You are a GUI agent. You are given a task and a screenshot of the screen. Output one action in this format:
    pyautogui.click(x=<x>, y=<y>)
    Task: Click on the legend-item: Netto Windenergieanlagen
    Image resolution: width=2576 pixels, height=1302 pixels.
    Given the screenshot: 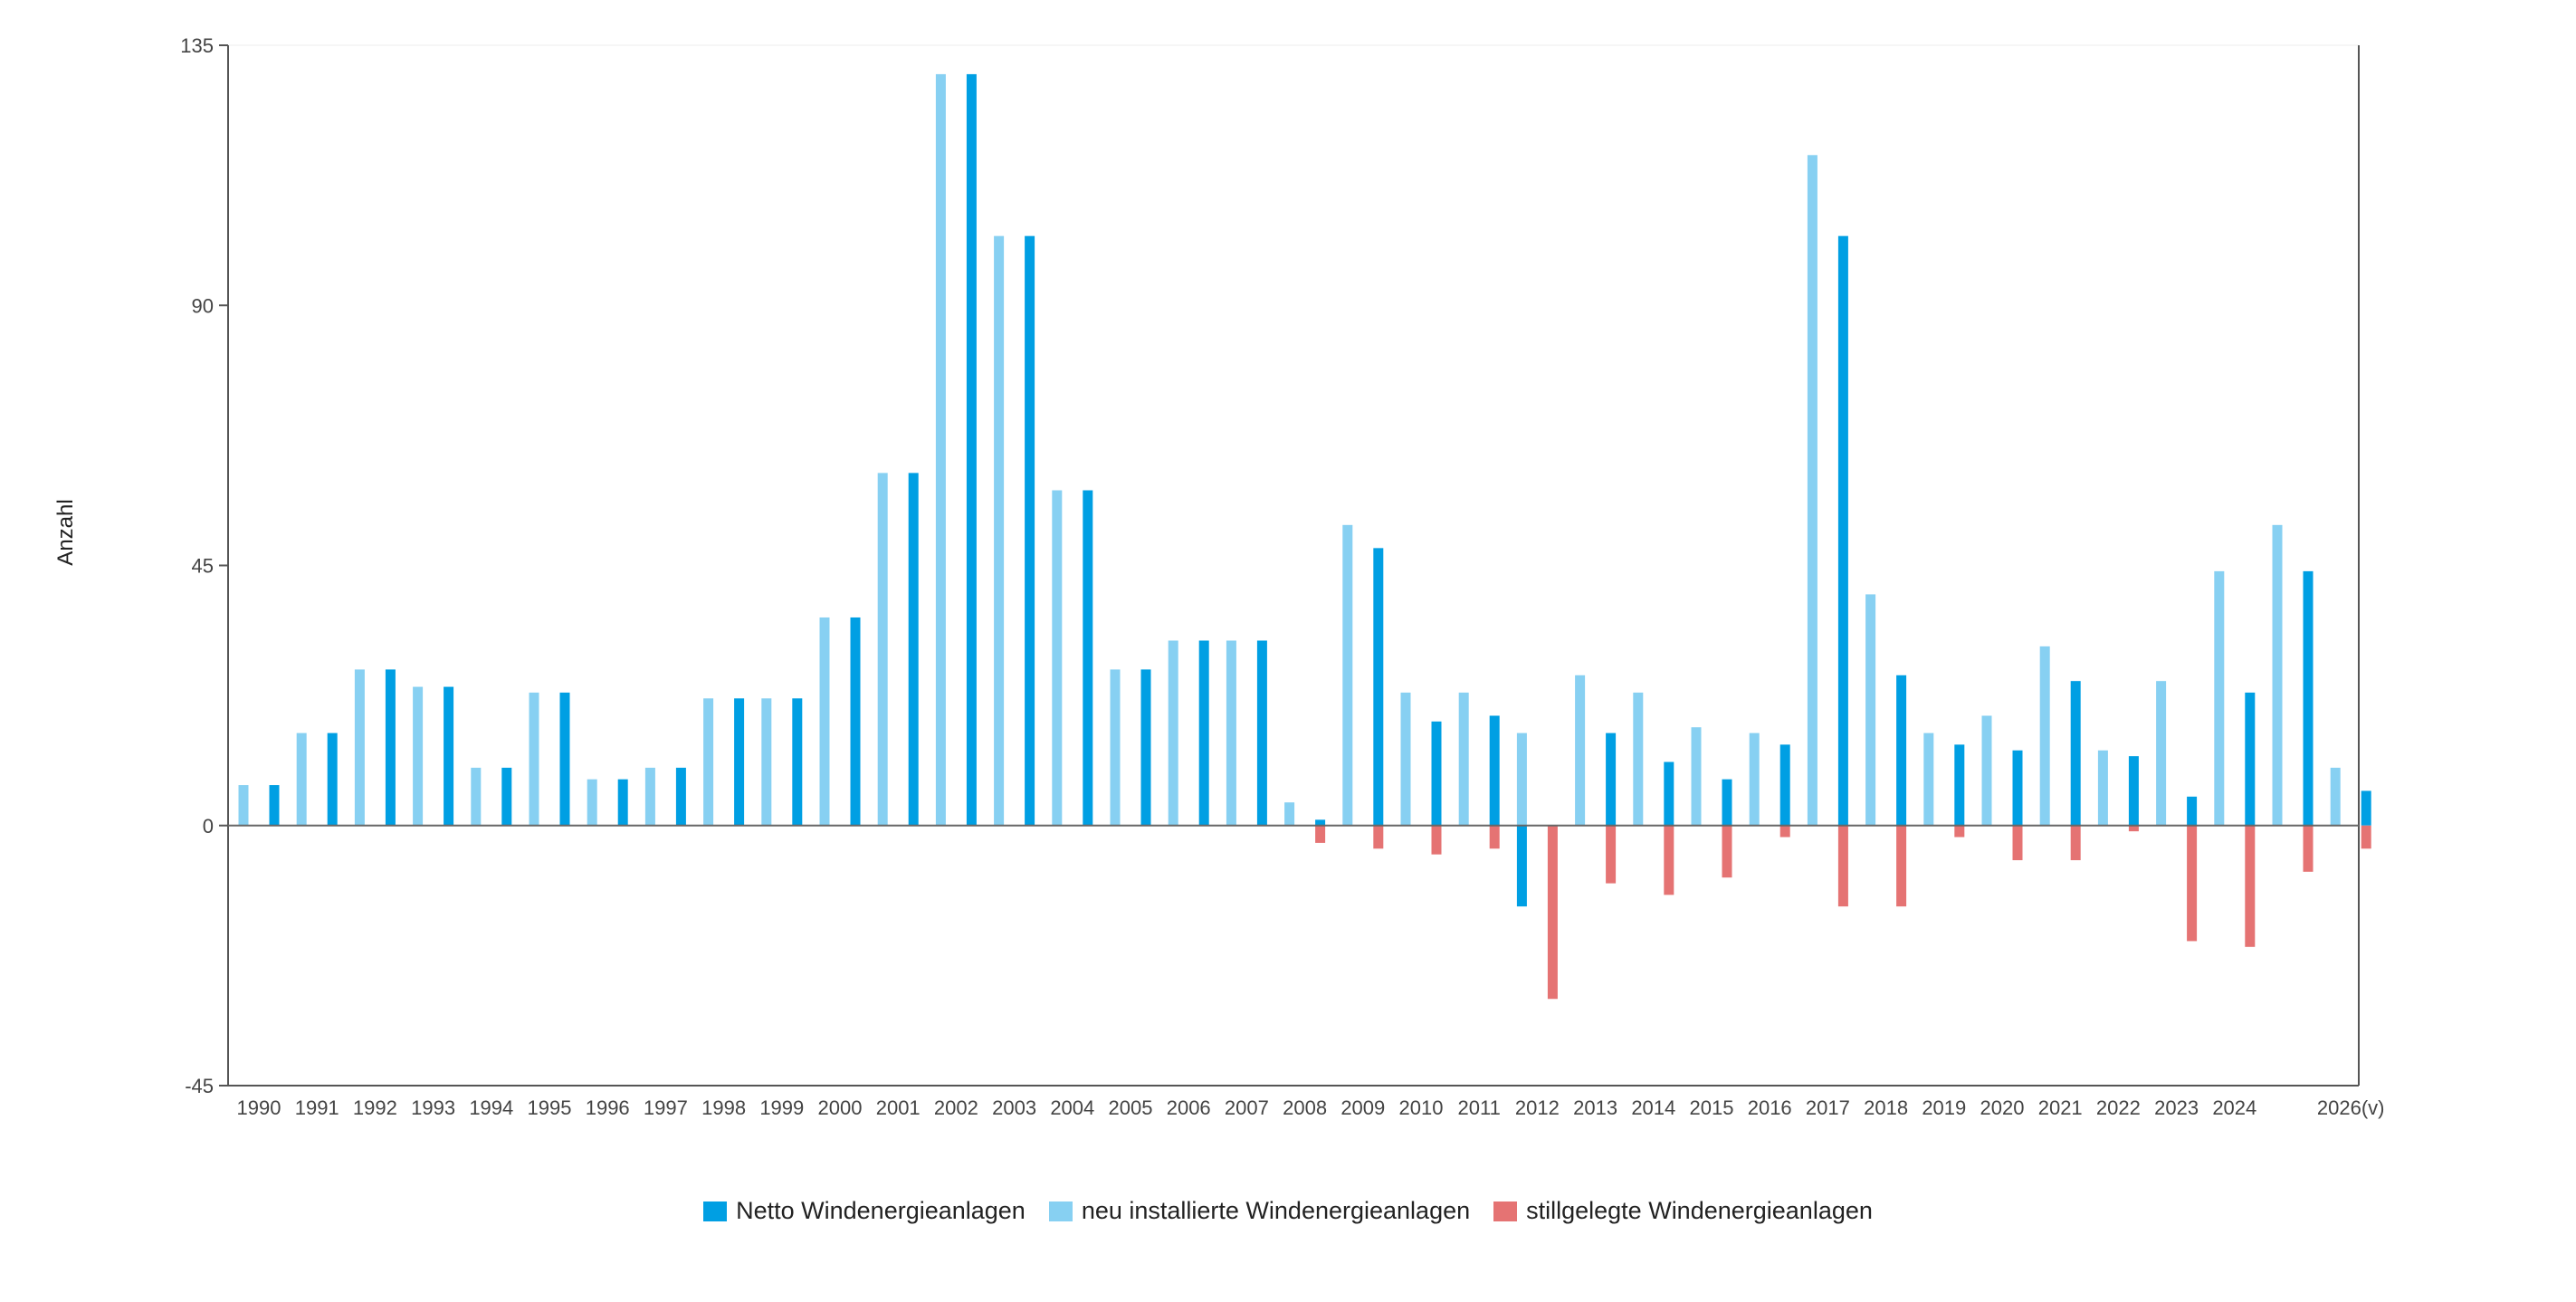 What is the action you would take?
    pyautogui.click(x=865, y=1211)
    